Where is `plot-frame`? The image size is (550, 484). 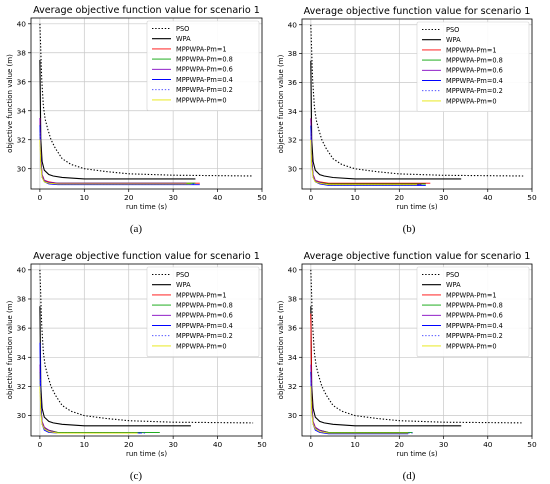 plot-frame is located at coordinates (417, 104).